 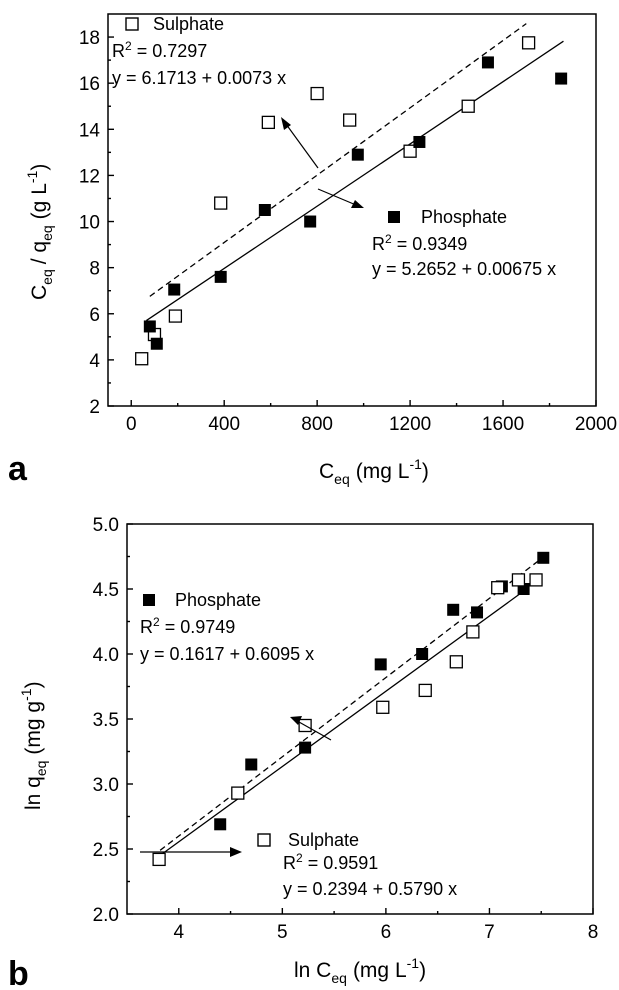 I want to click on panel-b-phosphate-equation: y = 0.1617 + 0.6095 x, so click(x=227, y=654).